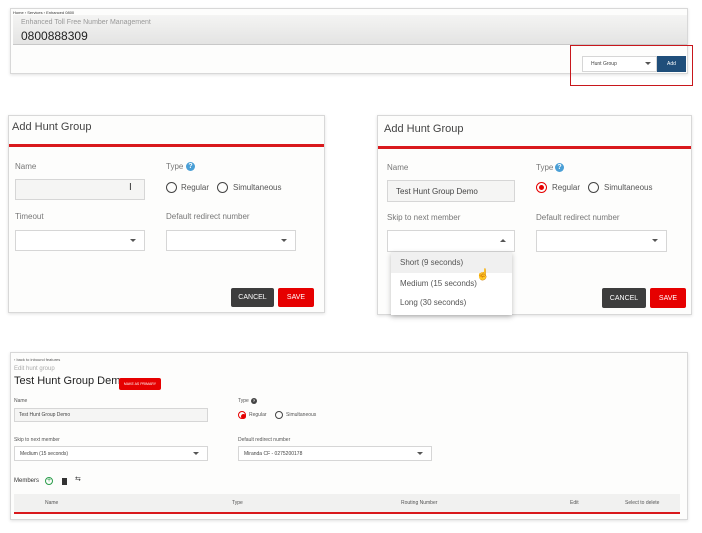  Describe the element at coordinates (78, 479) in the screenshot. I see `reorder-icon: ⇆` at that location.